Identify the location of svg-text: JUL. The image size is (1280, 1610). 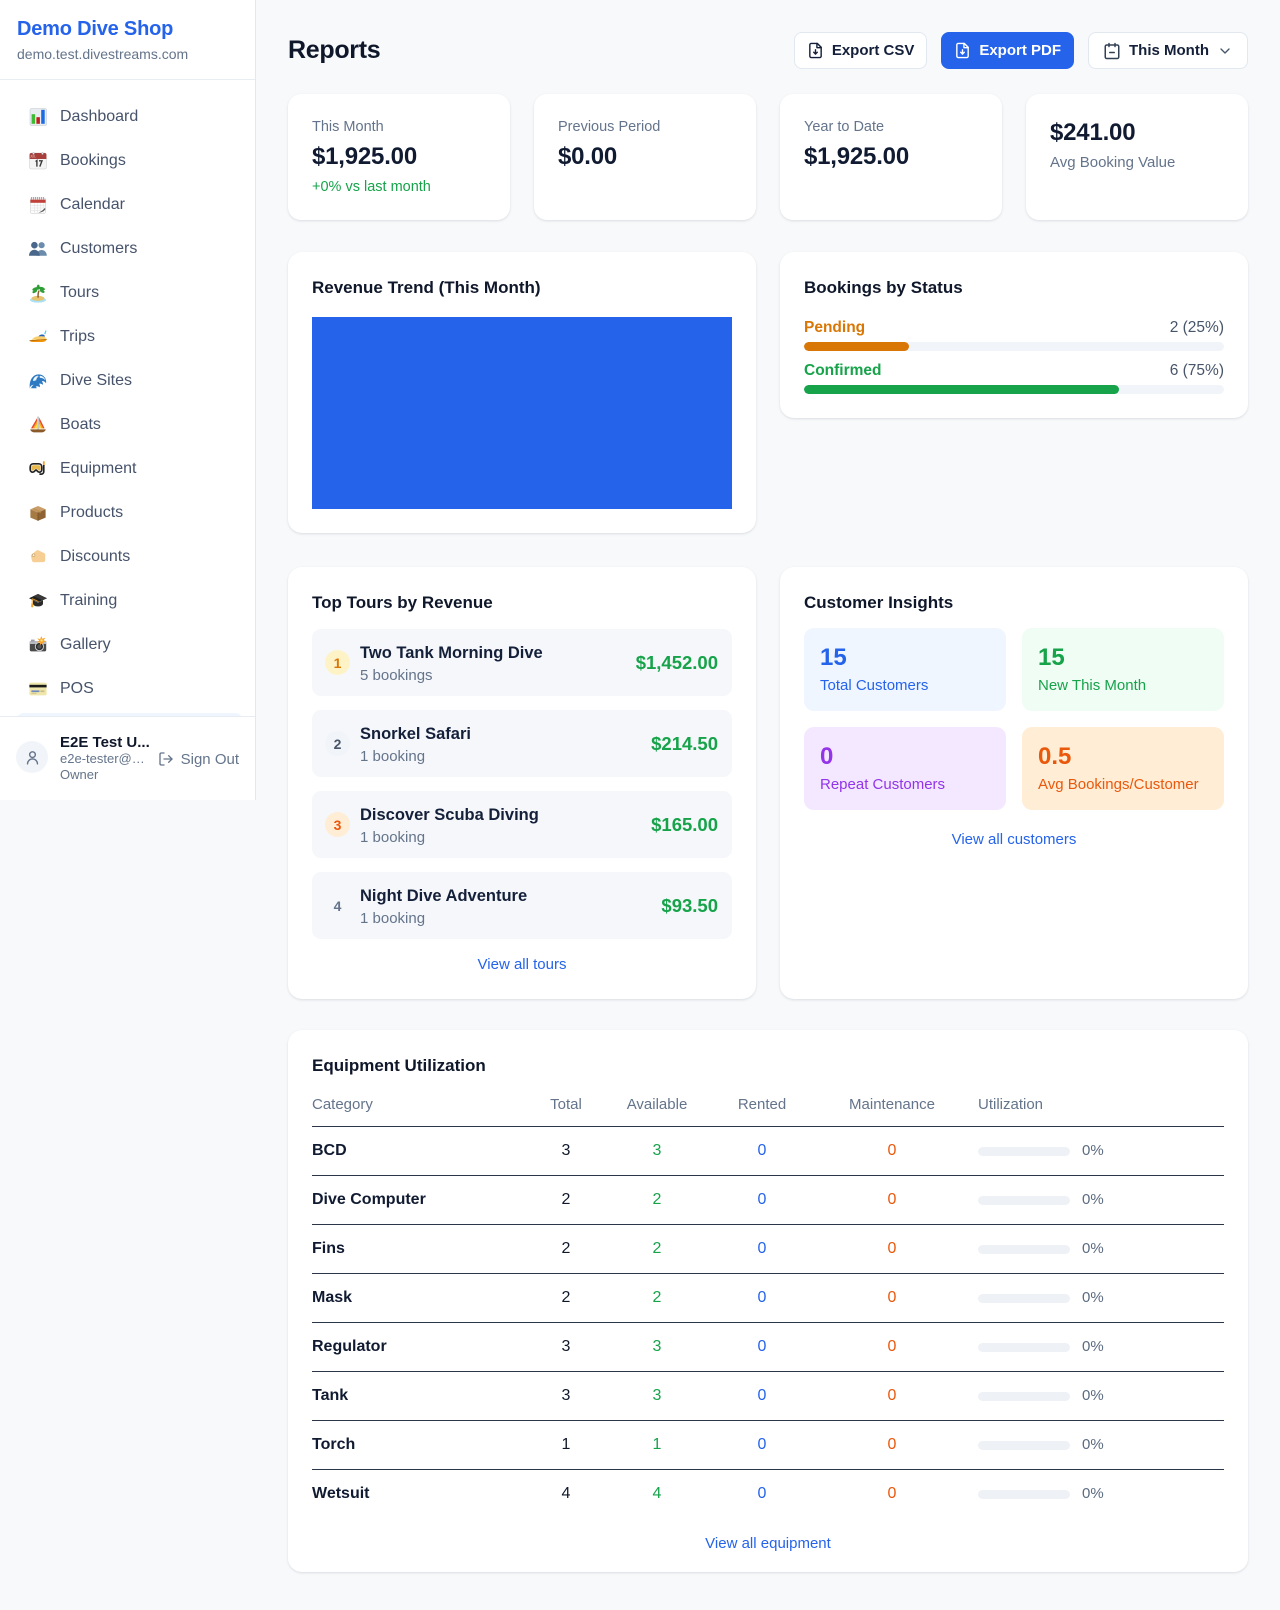
(33, 157).